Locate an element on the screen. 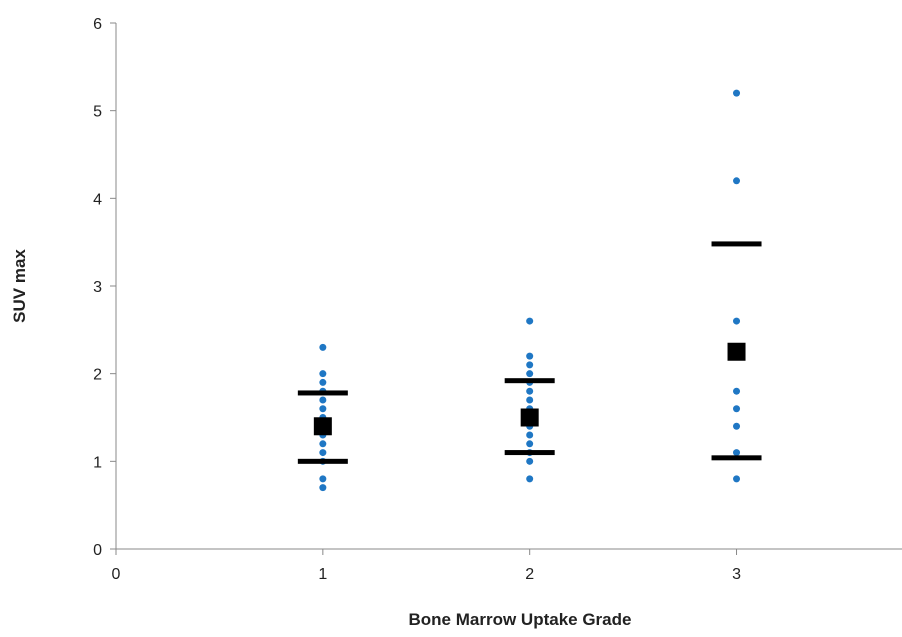 This screenshot has width=902, height=637. y-tick-label: 4 is located at coordinates (97, 199).